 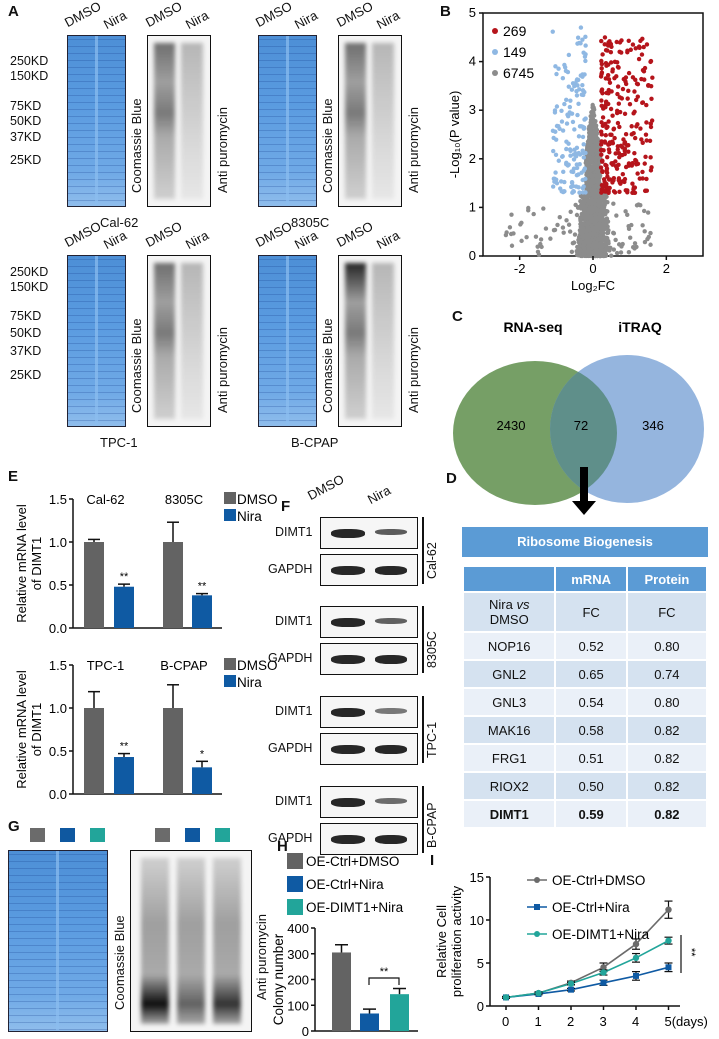 What do you see at coordinates (666, 268) in the screenshot?
I see `x-tick-label: 2` at bounding box center [666, 268].